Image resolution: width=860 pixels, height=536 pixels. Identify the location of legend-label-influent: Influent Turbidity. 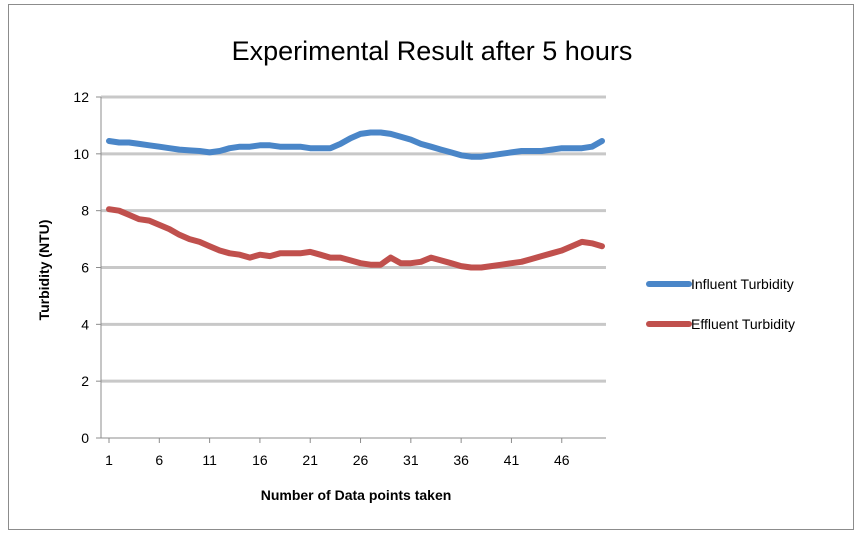
(742, 284).